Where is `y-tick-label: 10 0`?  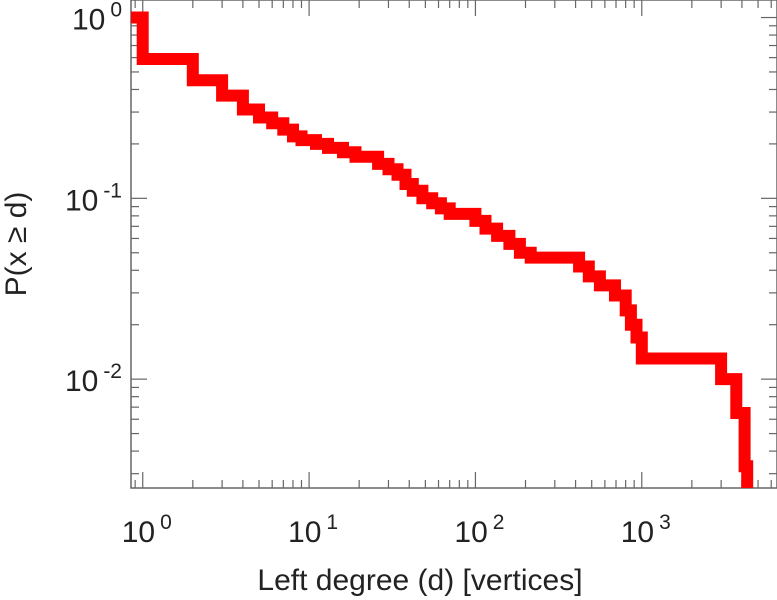 y-tick-label: 10 0 is located at coordinates (97, 18).